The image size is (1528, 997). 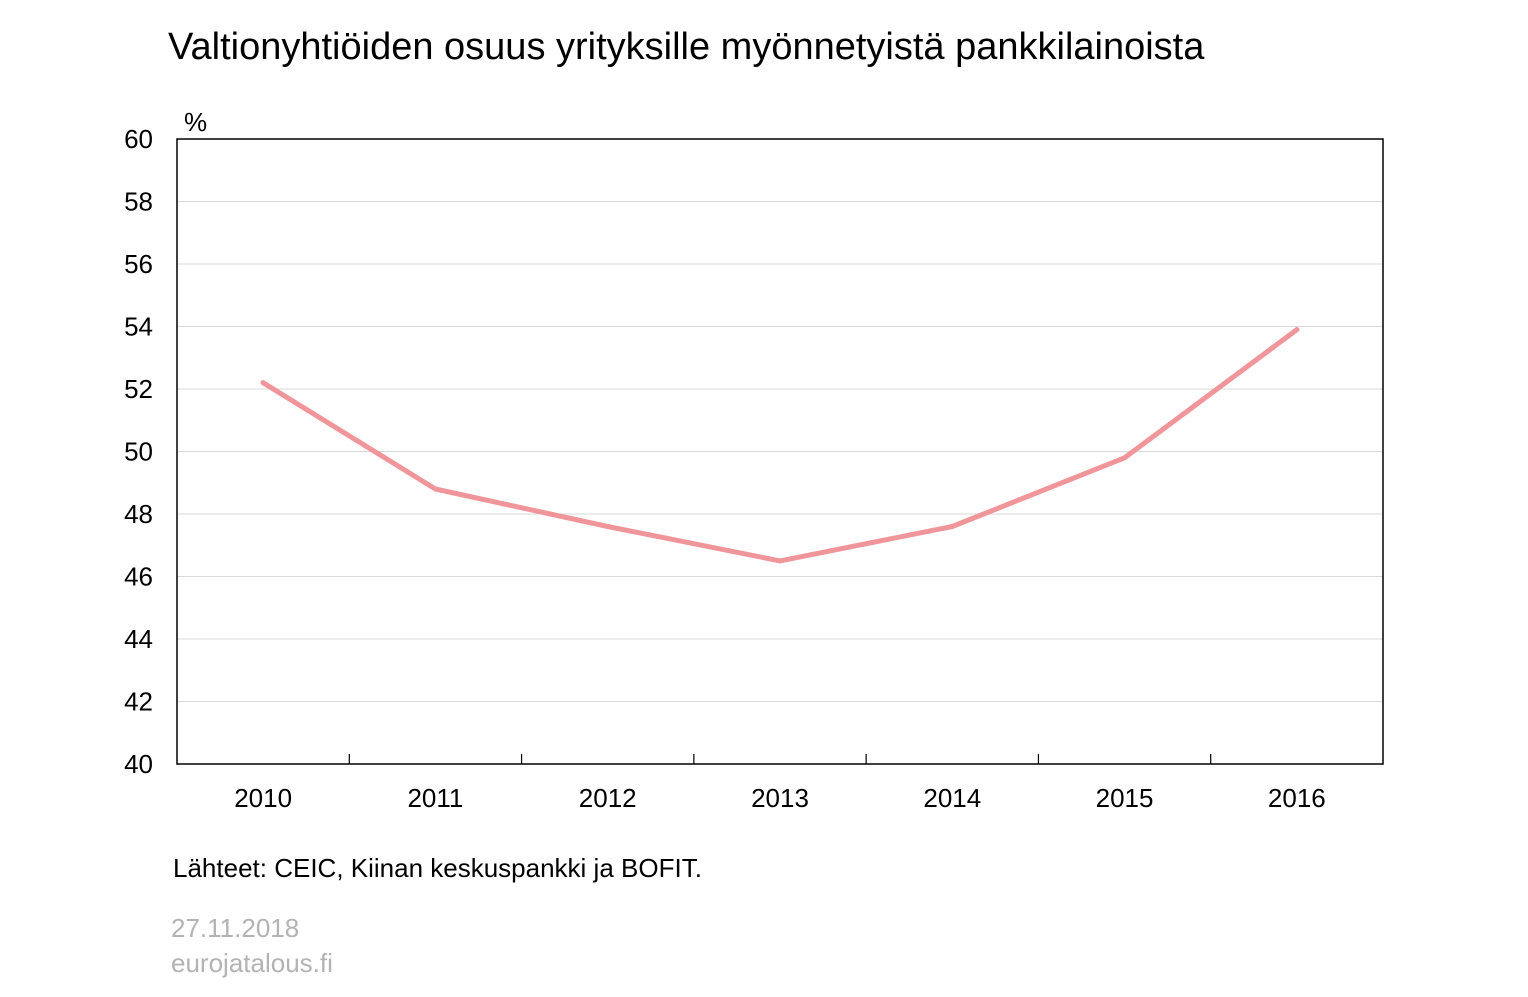 I want to click on data-point-2012, so click(x=608, y=526).